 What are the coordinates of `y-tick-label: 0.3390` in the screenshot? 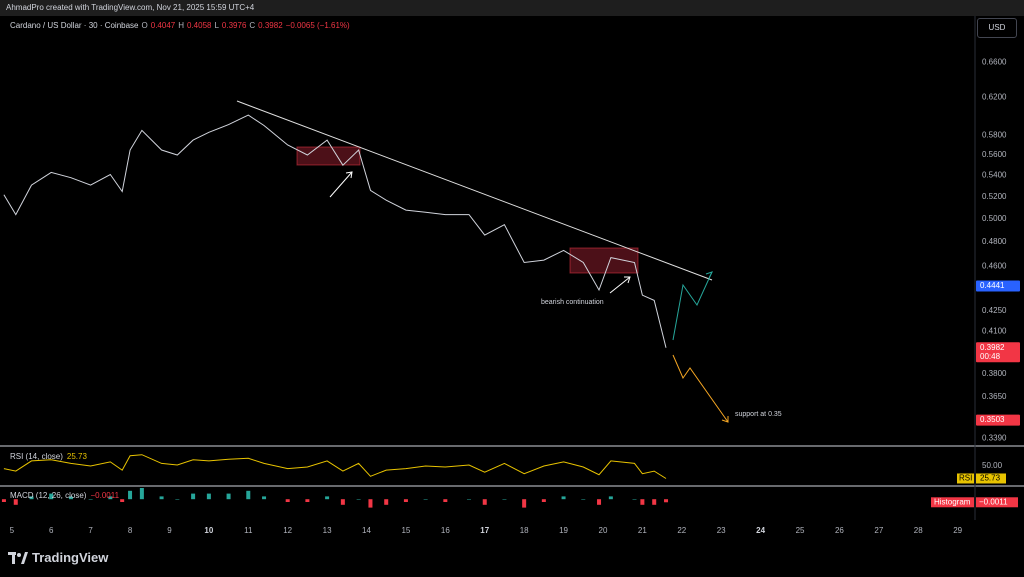 It's located at (994, 438).